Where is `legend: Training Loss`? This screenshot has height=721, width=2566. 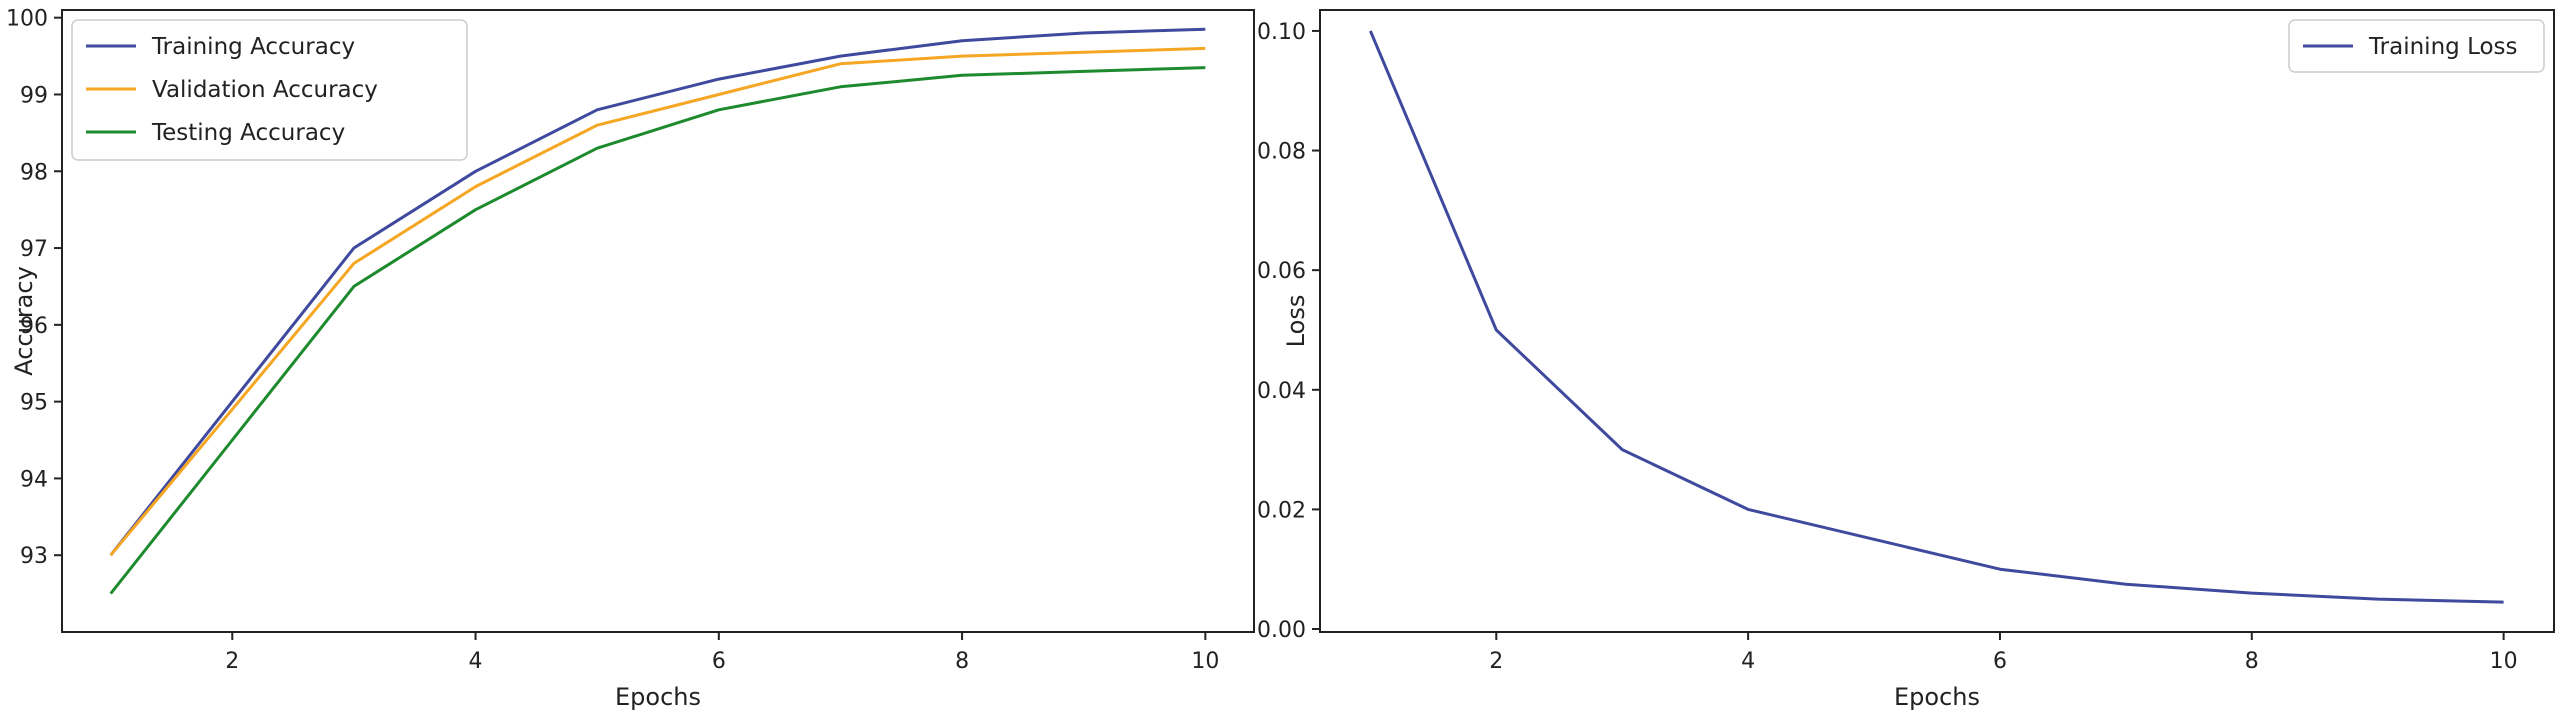
legend: Training Loss is located at coordinates (2416, 46).